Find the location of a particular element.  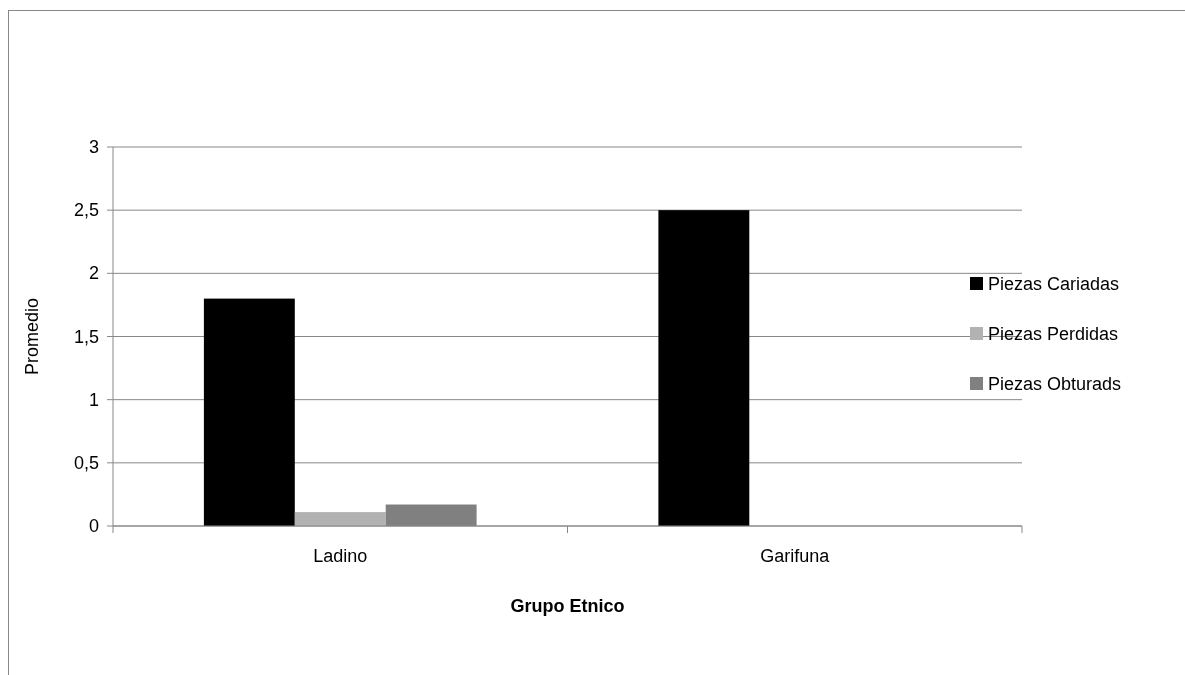

y-tick-label: 0 is located at coordinates (93, 526).